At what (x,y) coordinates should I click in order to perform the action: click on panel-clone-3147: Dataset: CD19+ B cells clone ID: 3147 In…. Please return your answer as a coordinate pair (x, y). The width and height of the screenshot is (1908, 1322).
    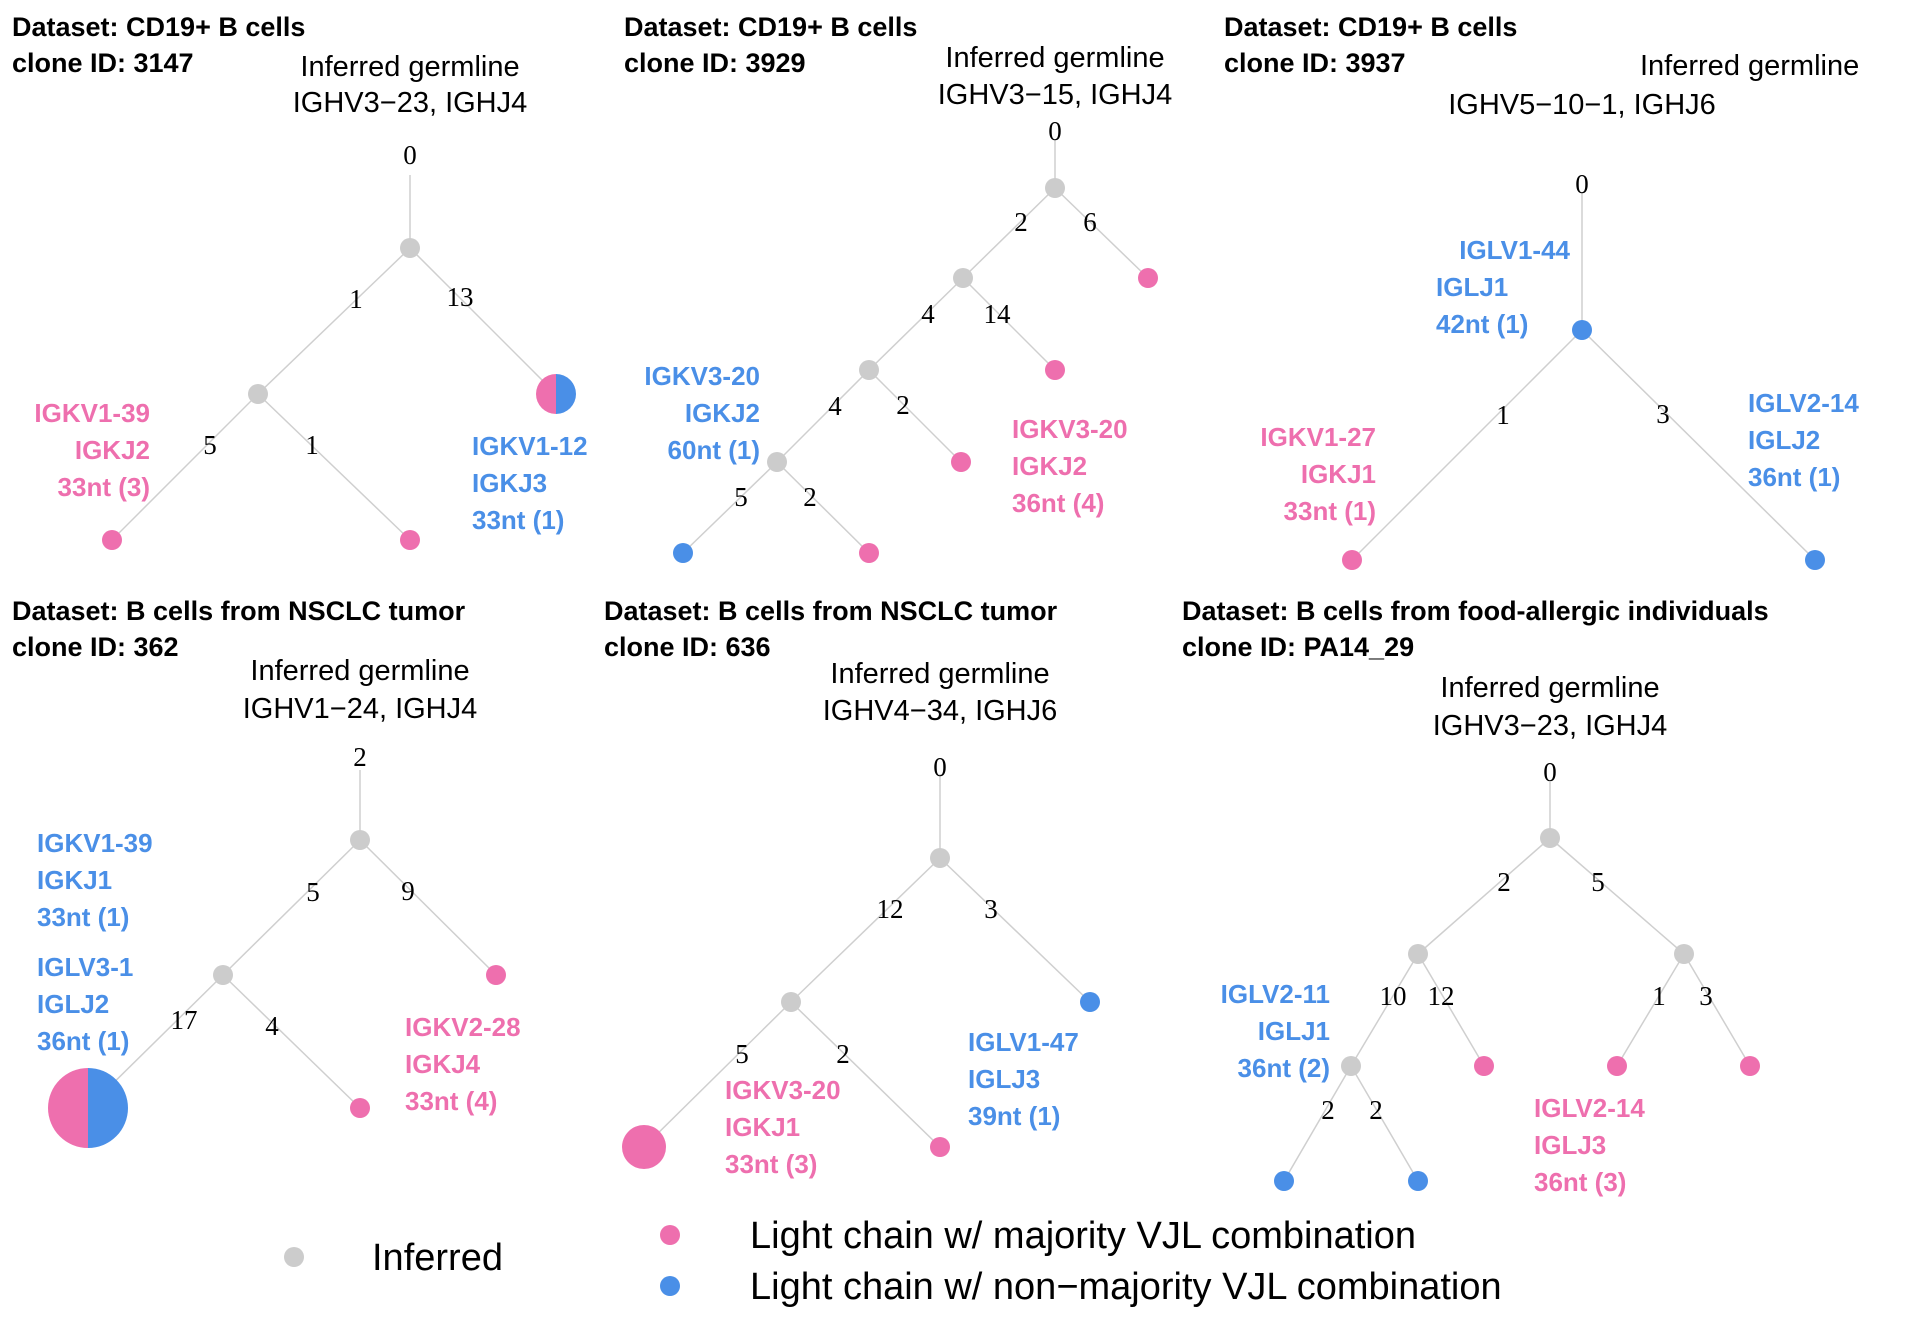
    Looking at the image, I should click on (300, 281).